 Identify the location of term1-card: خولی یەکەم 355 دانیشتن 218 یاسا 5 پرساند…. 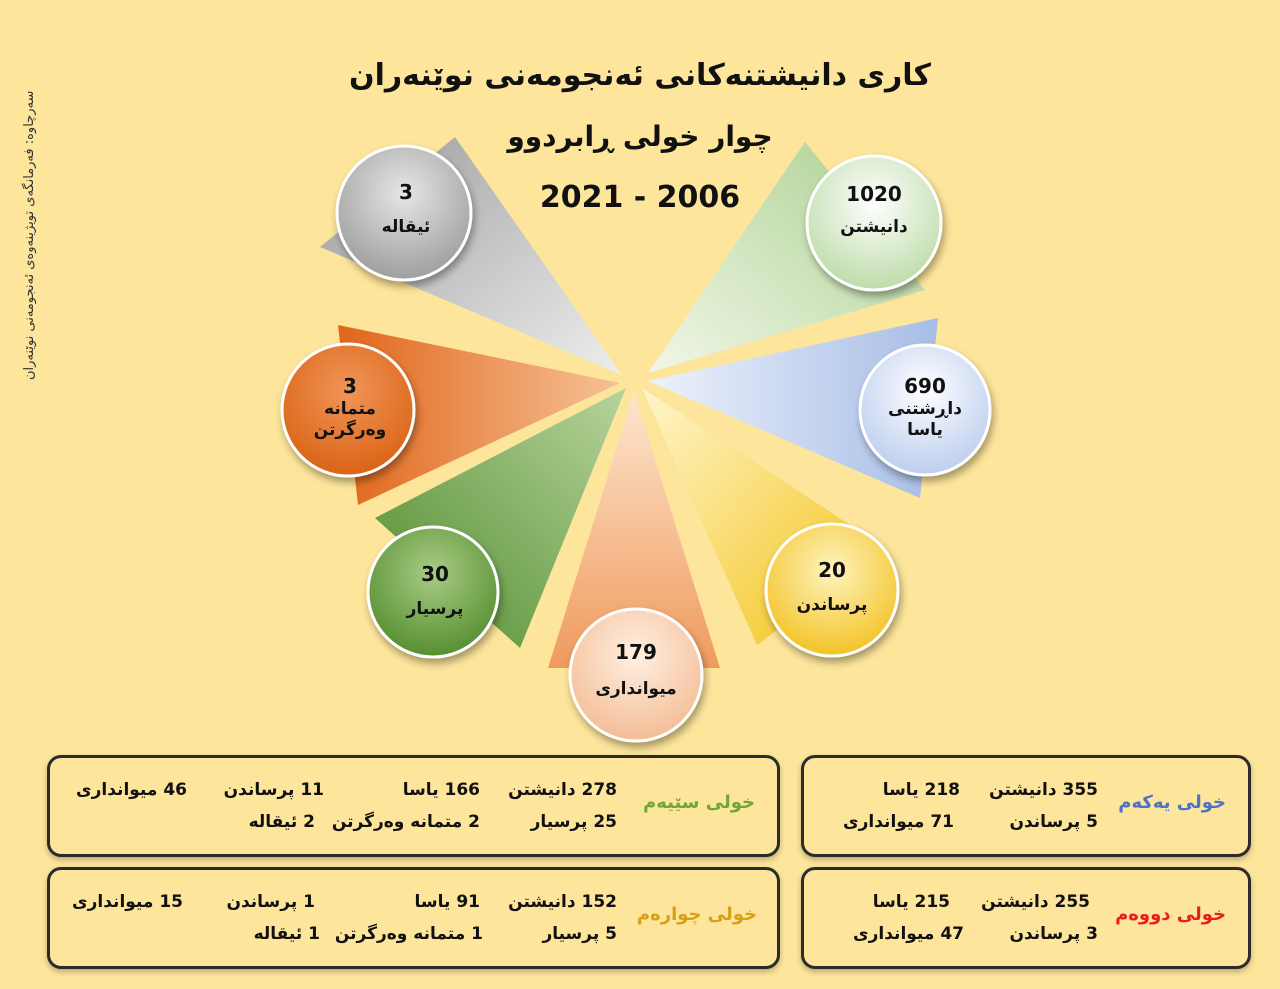
(1026, 806).